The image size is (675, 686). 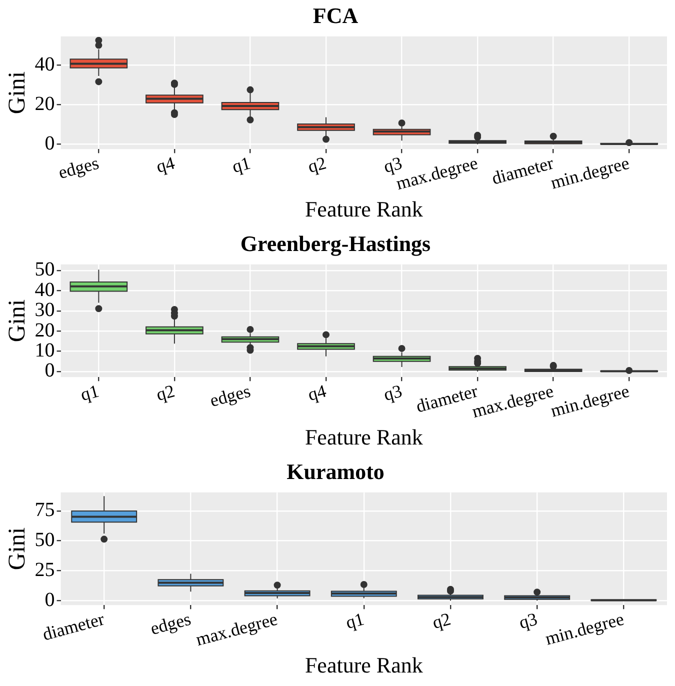 I want to click on x-tick-label: max.degree, so click(x=237, y=629).